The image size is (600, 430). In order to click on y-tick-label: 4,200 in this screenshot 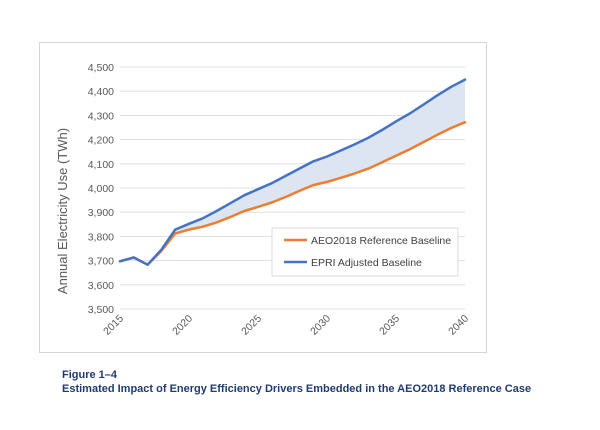, I will do `click(101, 141)`.